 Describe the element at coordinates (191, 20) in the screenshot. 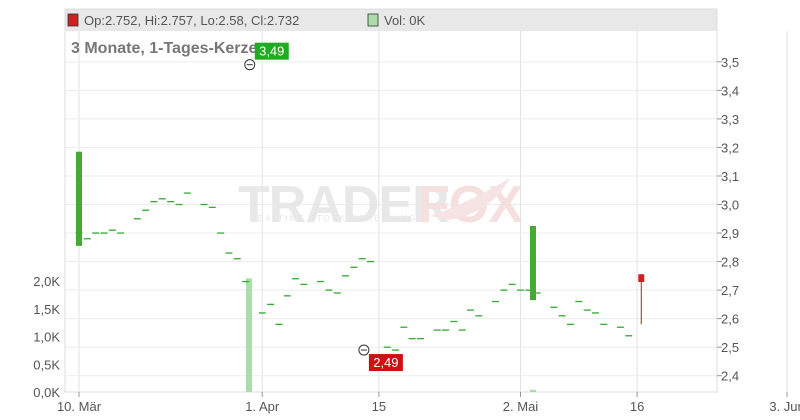

I see `ohlc-info: Op:2.752, Hi:2.757, Lo:2.58, Cl:2.732` at that location.